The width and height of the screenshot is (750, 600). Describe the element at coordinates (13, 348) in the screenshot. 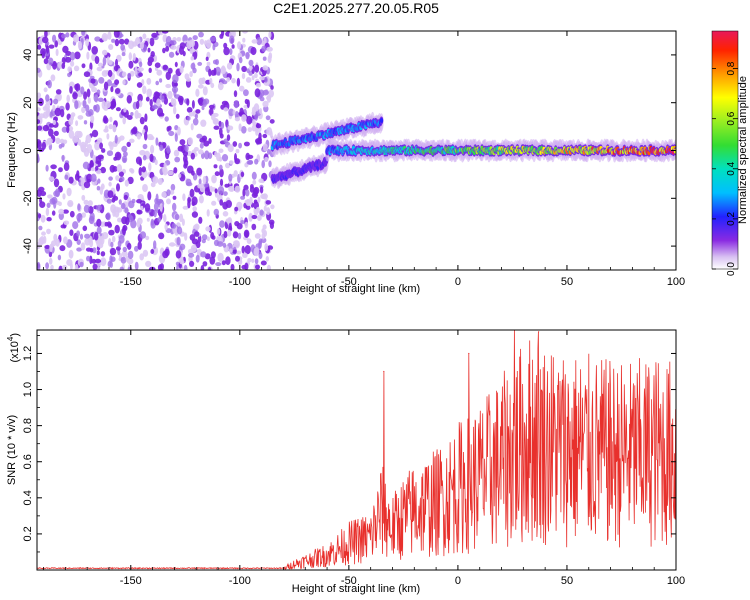

I see `snr-scale-factor: (x104)` at that location.